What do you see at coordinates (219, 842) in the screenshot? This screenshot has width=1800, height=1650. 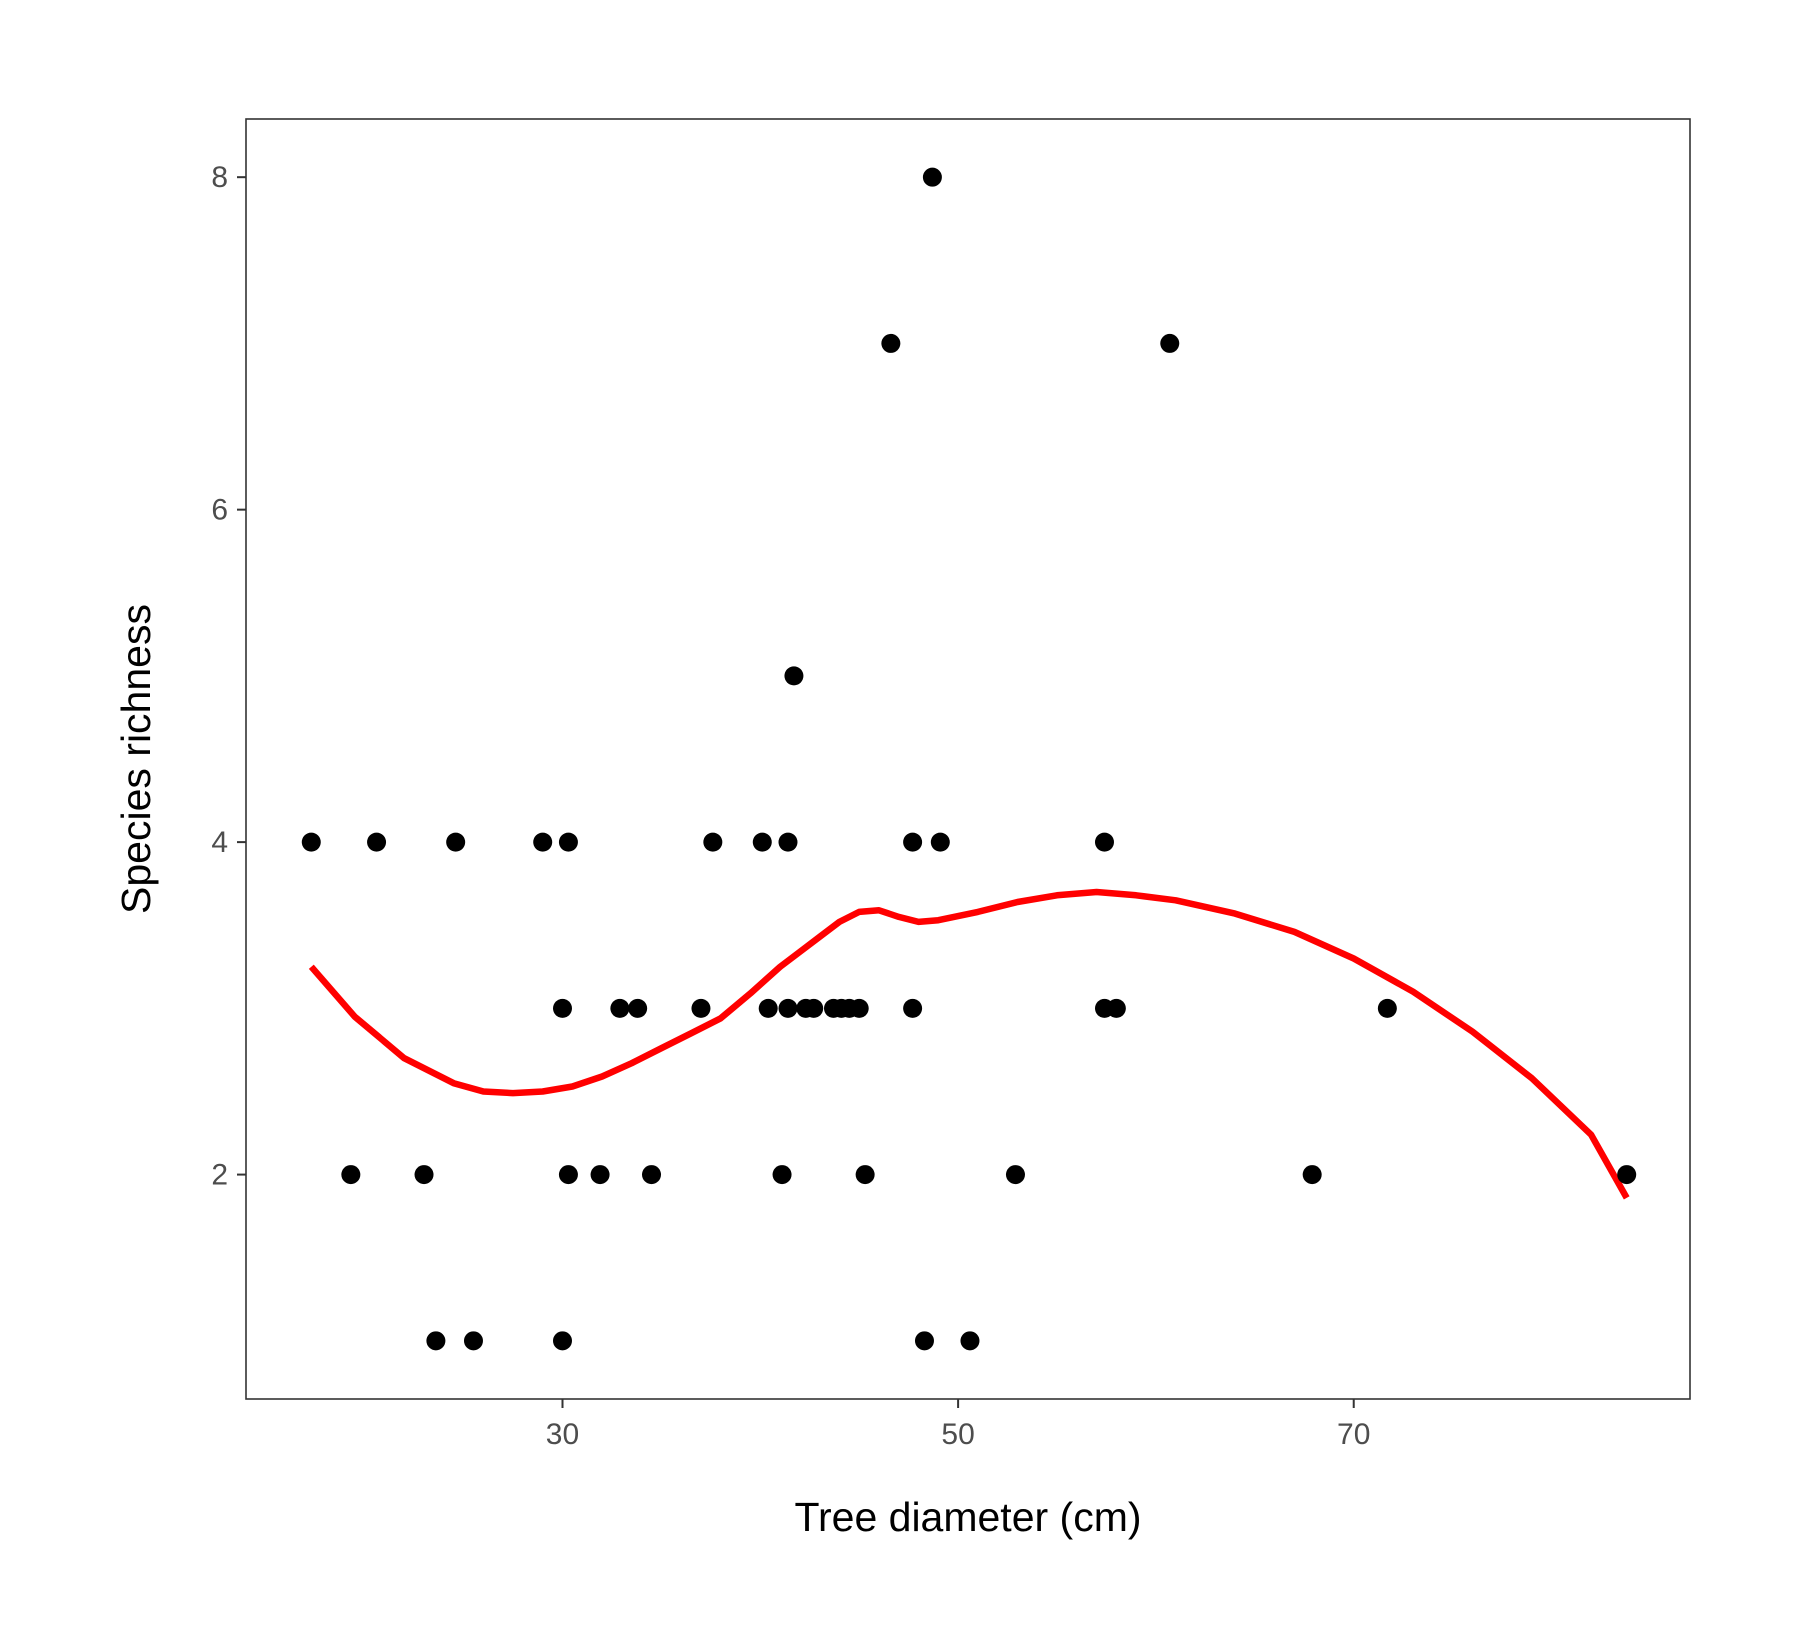 I see `y-tick-label-4: 4` at bounding box center [219, 842].